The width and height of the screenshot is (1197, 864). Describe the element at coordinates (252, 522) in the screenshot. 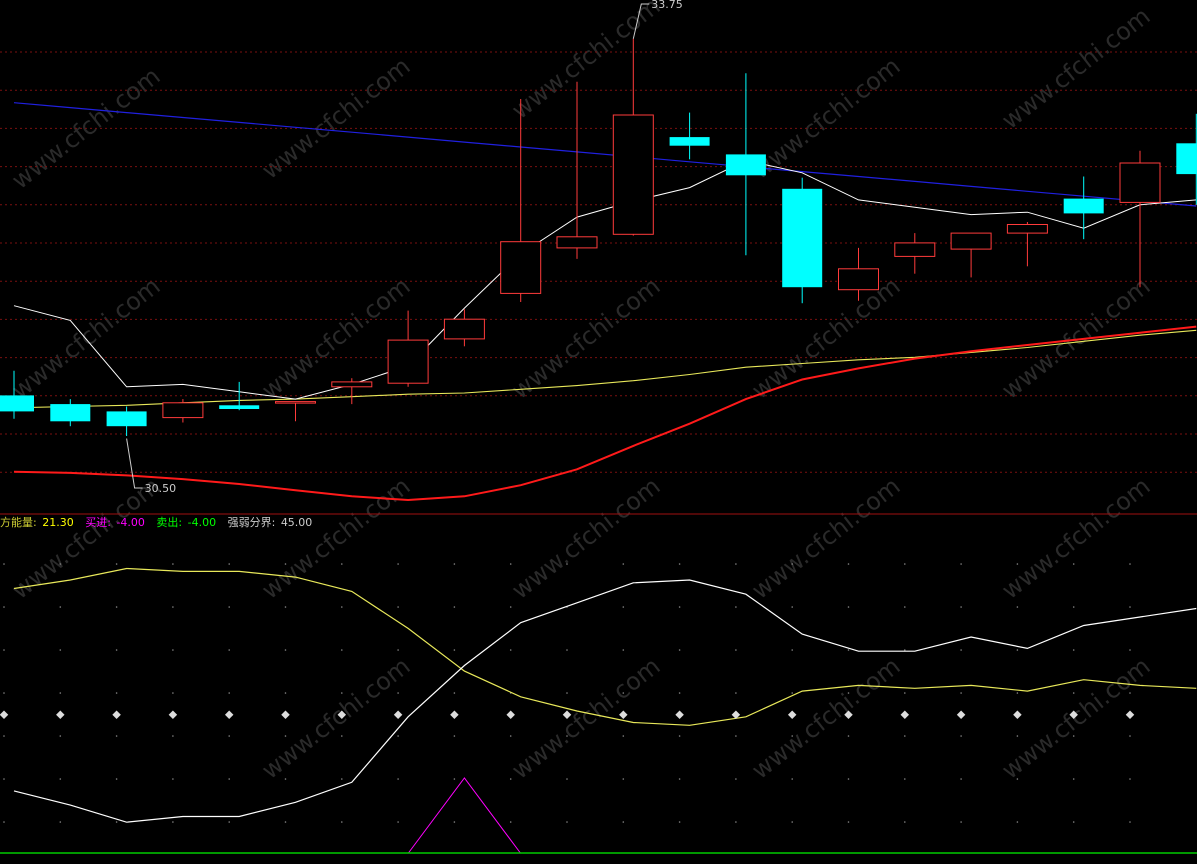

I see `boundary-label: 强弱分界:` at that location.